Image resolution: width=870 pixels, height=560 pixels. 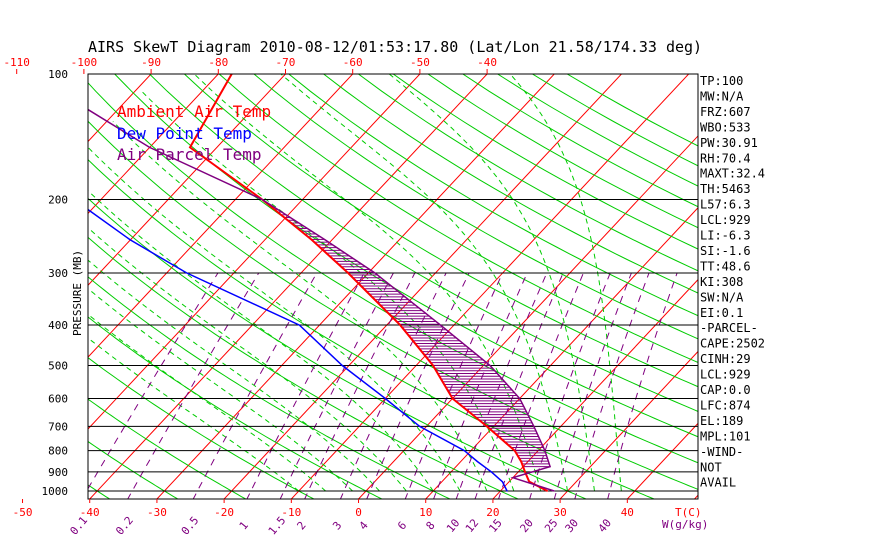 I want to click on stat-item: CINH:29, so click(x=725, y=359).